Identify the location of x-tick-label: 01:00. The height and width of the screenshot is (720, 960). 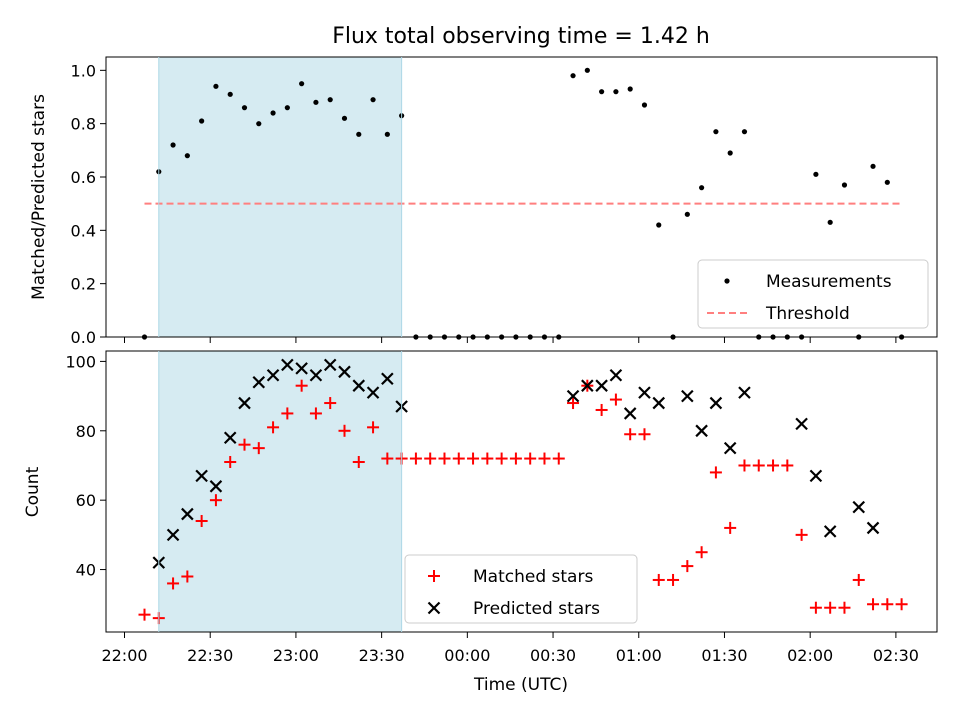
(639, 655).